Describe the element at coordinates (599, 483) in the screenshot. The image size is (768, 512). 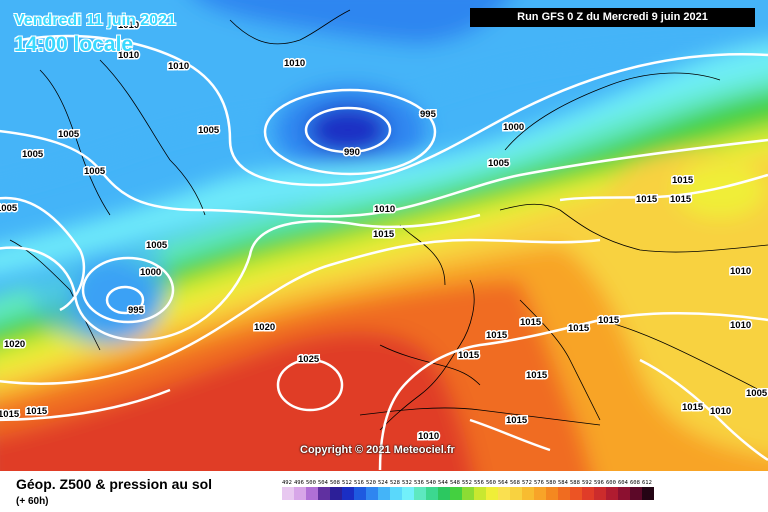
I see `legend-label: 596` at that location.